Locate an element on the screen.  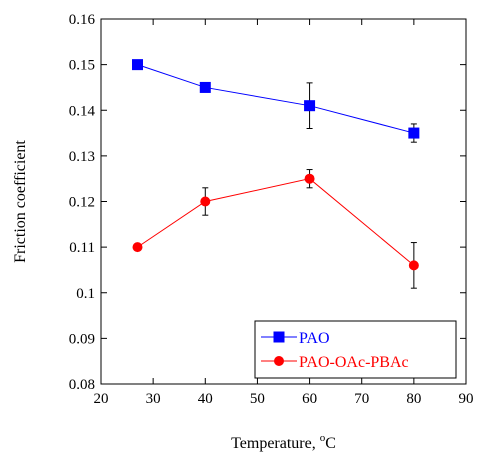
legend: PAO PAO-OAc-PBAc is located at coordinates (355, 349).